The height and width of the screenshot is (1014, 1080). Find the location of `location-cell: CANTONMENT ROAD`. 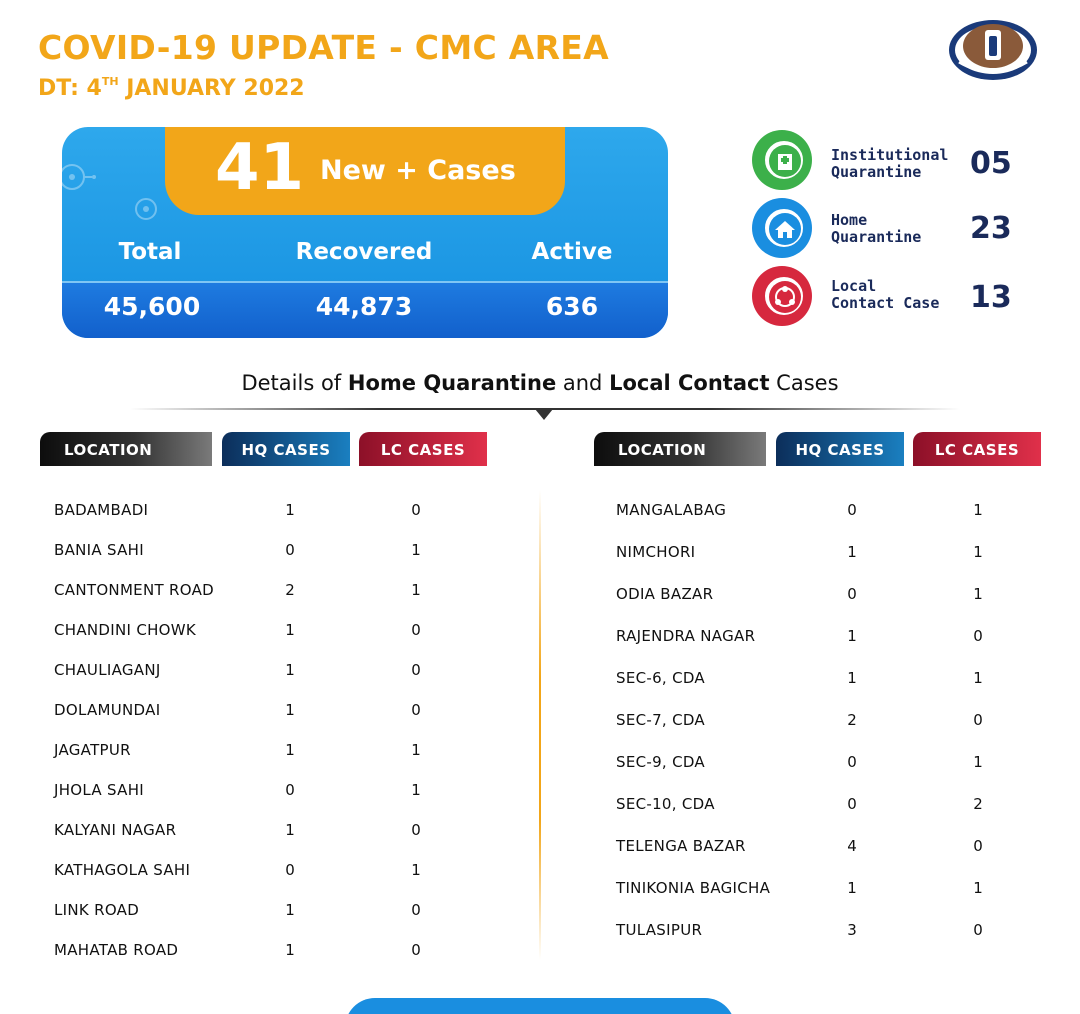

location-cell: CANTONMENT ROAD is located at coordinates (134, 590).